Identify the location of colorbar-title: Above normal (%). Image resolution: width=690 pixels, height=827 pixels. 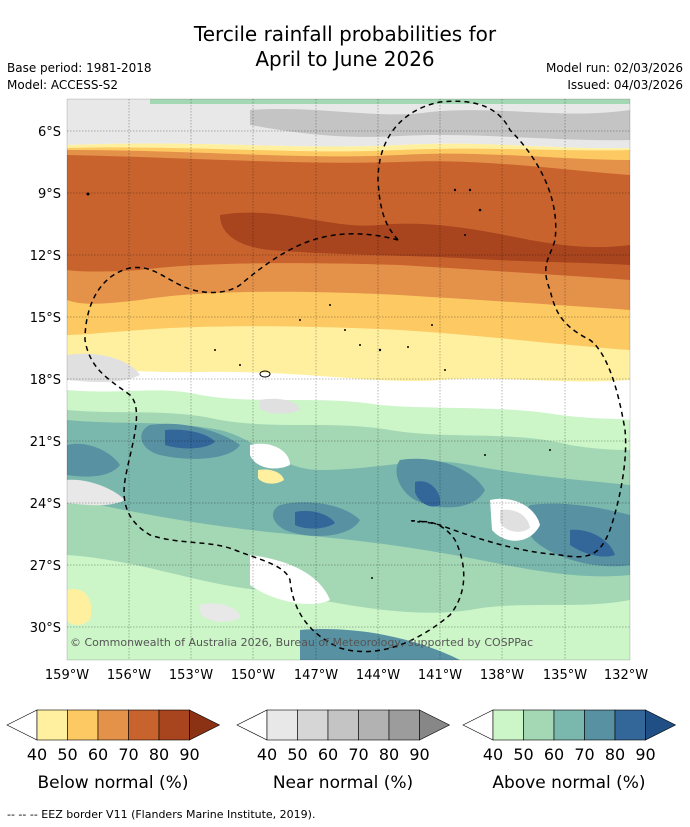
(568, 783).